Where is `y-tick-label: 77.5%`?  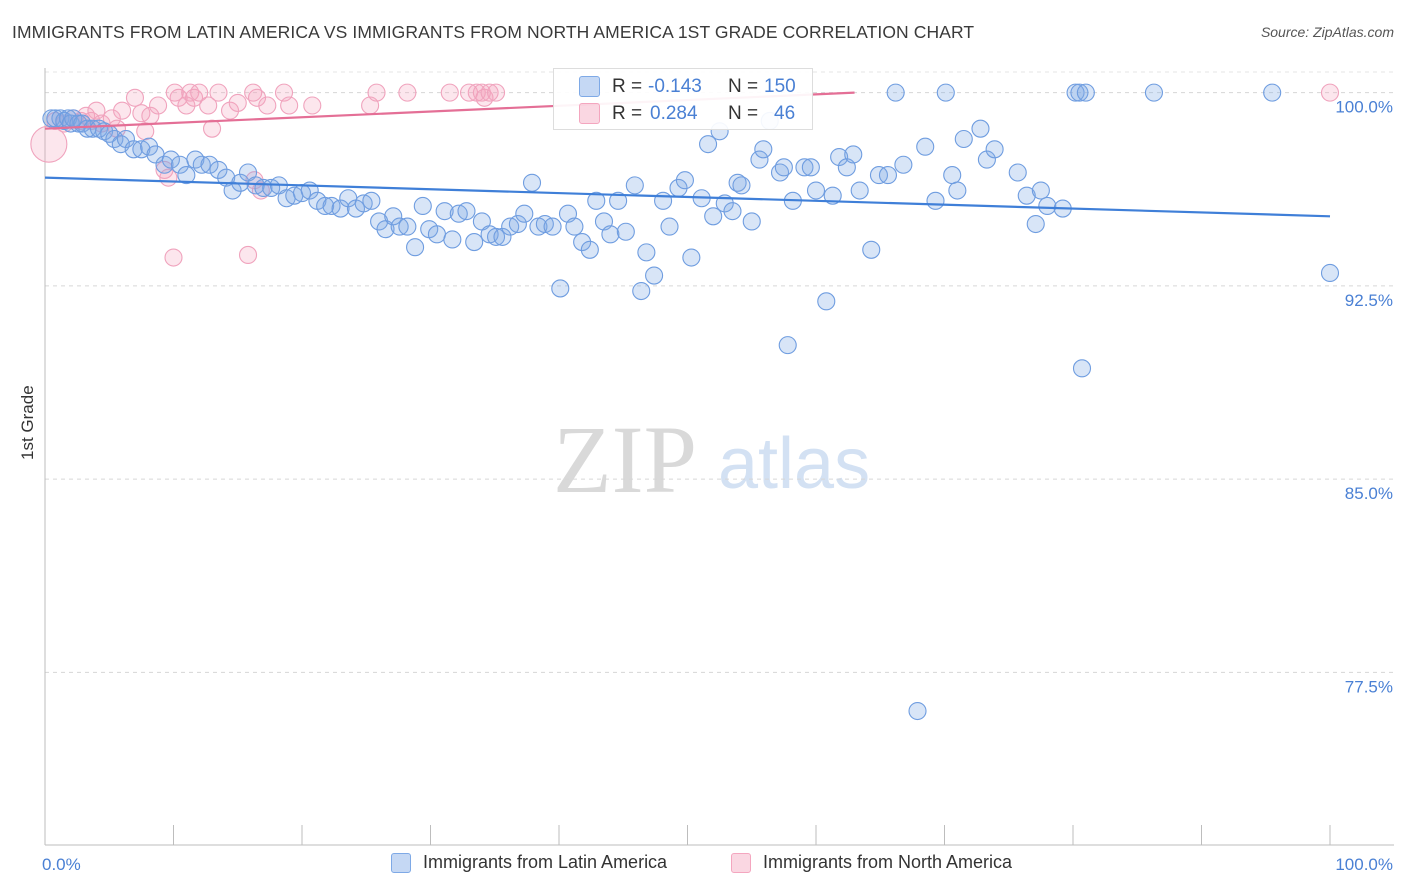 y-tick-label: 77.5% is located at coordinates (1369, 686).